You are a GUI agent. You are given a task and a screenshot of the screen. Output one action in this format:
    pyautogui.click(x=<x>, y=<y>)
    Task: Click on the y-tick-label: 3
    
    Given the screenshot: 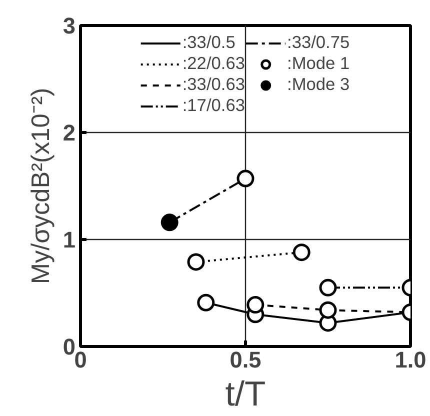 What is the action you would take?
    pyautogui.click(x=69, y=25)
    